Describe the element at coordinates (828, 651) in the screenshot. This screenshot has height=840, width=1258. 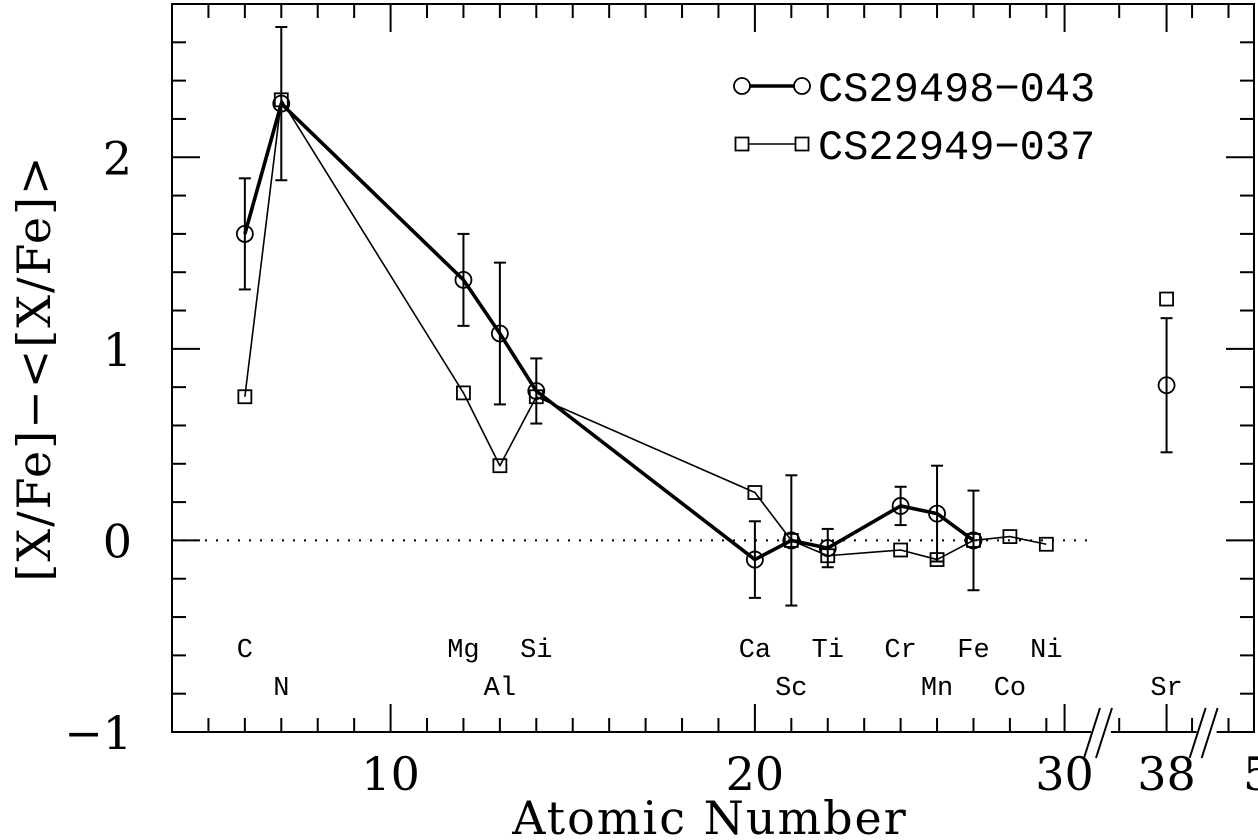
I see `element-label: Ti` at that location.